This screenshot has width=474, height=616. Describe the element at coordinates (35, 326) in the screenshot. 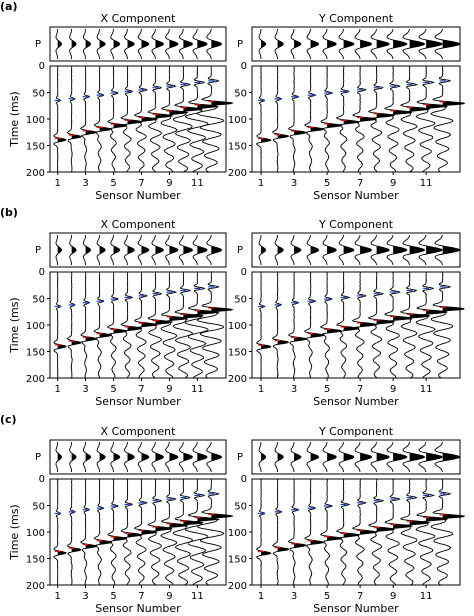

I see `y-tick-label: 100` at that location.